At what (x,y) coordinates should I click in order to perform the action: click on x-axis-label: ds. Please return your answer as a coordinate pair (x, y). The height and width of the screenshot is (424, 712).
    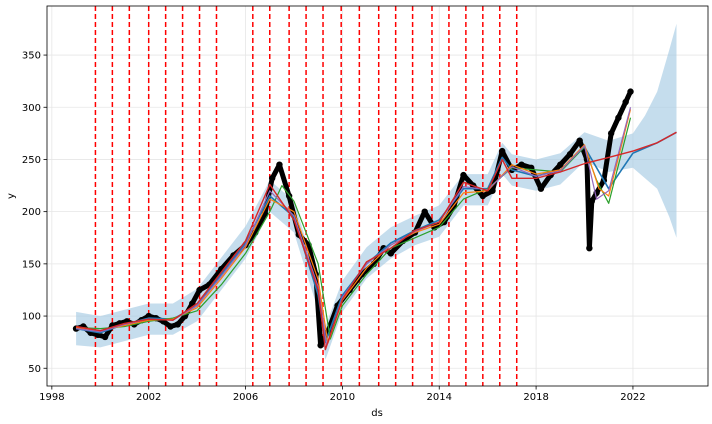
    Looking at the image, I should click on (377, 413).